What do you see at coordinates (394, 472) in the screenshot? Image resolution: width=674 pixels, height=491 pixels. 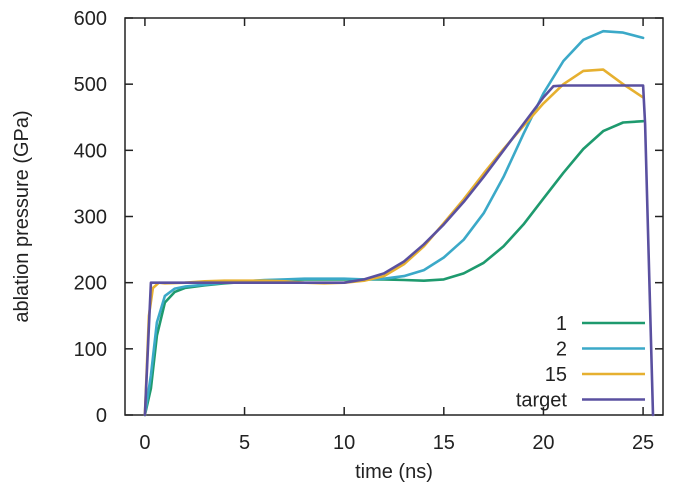 I see `x-axis-label: time (ns)` at bounding box center [394, 472].